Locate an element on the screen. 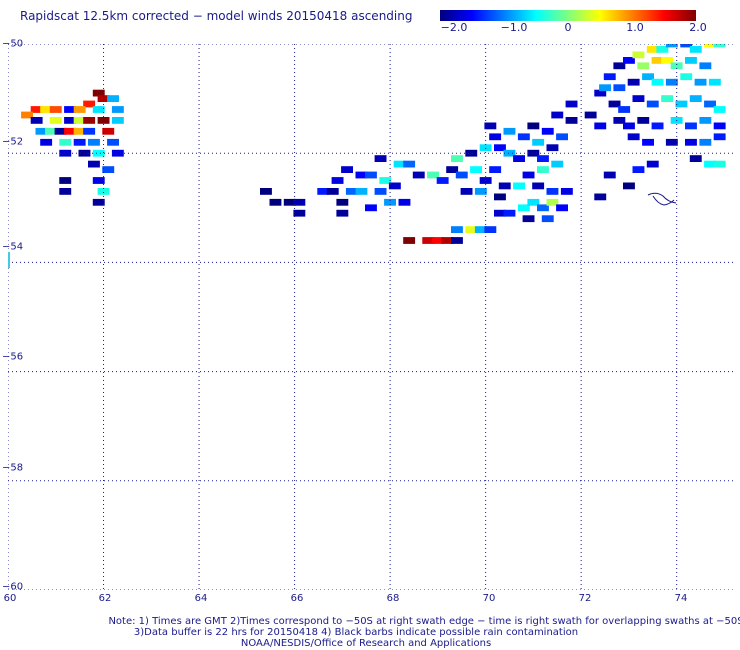  x-tick-label: 72 is located at coordinates (585, 598).